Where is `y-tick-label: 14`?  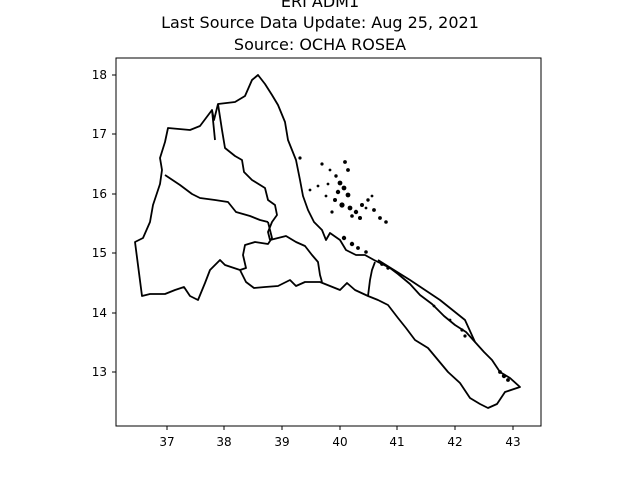 y-tick-label: 14 is located at coordinates (99, 313).